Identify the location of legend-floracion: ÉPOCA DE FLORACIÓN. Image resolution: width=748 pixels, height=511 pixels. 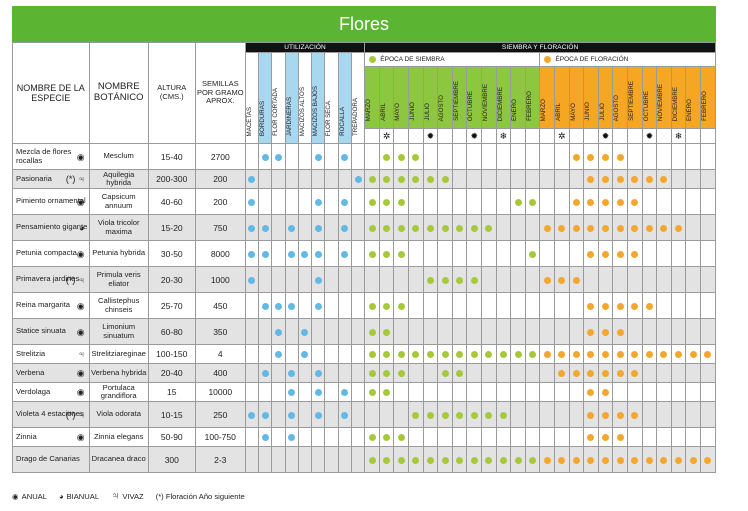
(627, 59).